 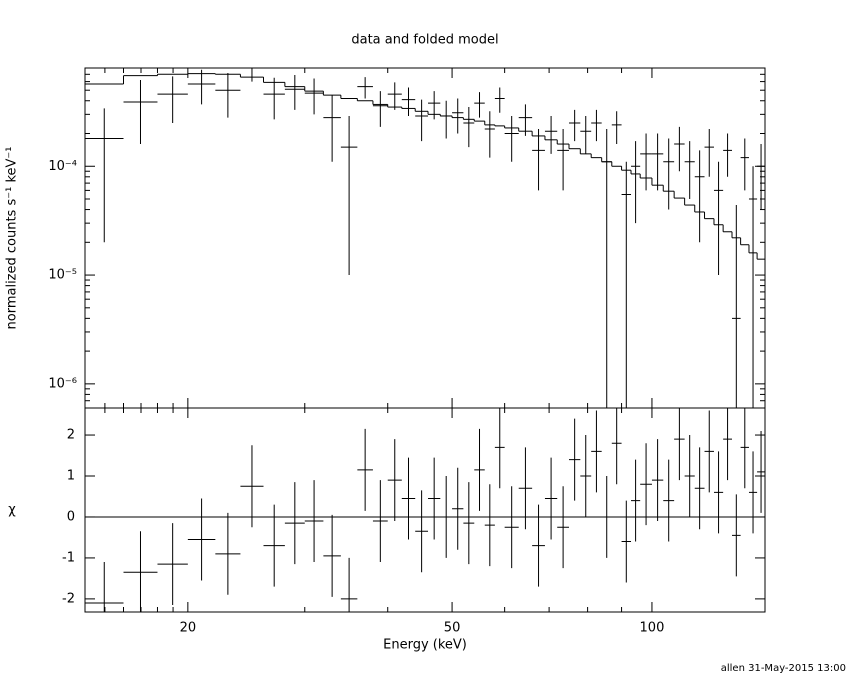 What do you see at coordinates (12, 238) in the screenshot?
I see `y-axis-label: normalized counts s⁻¹ keV⁻¹` at bounding box center [12, 238].